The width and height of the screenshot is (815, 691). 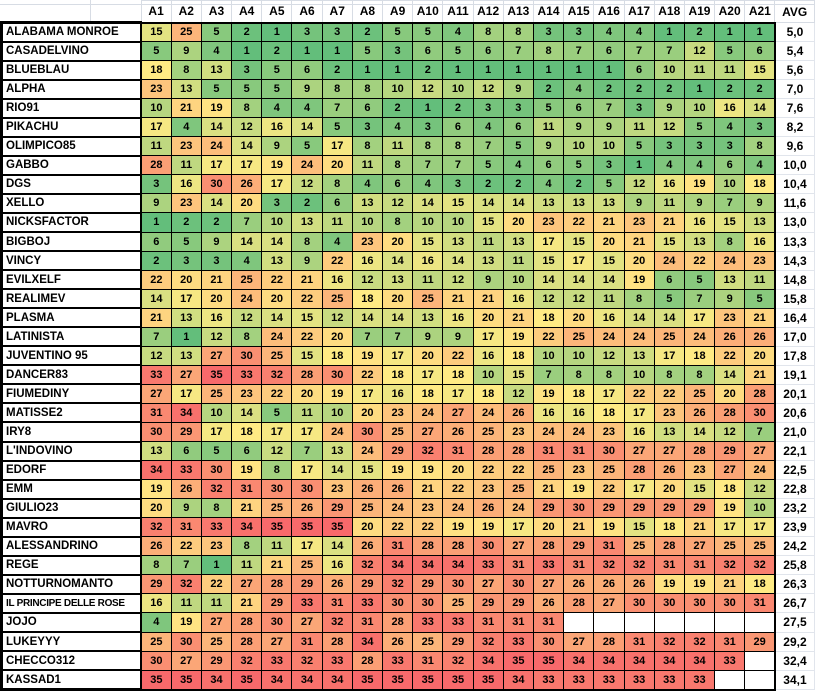 What do you see at coordinates (548, 393) in the screenshot?
I see `score-cell: 19` at bounding box center [548, 393].